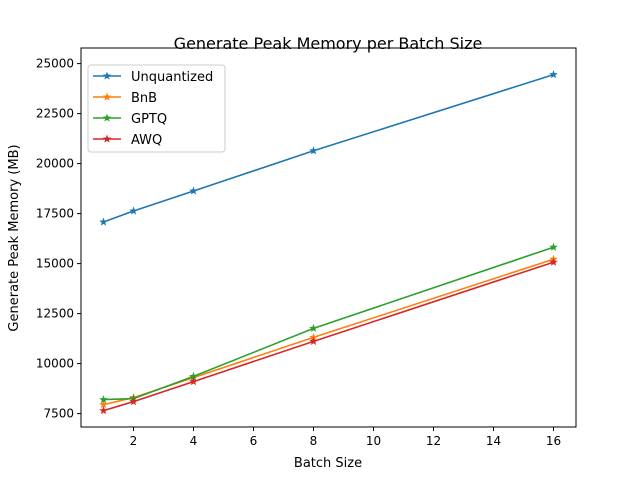  What do you see at coordinates (134, 441) in the screenshot?
I see `x-tick-label: 2` at bounding box center [134, 441].